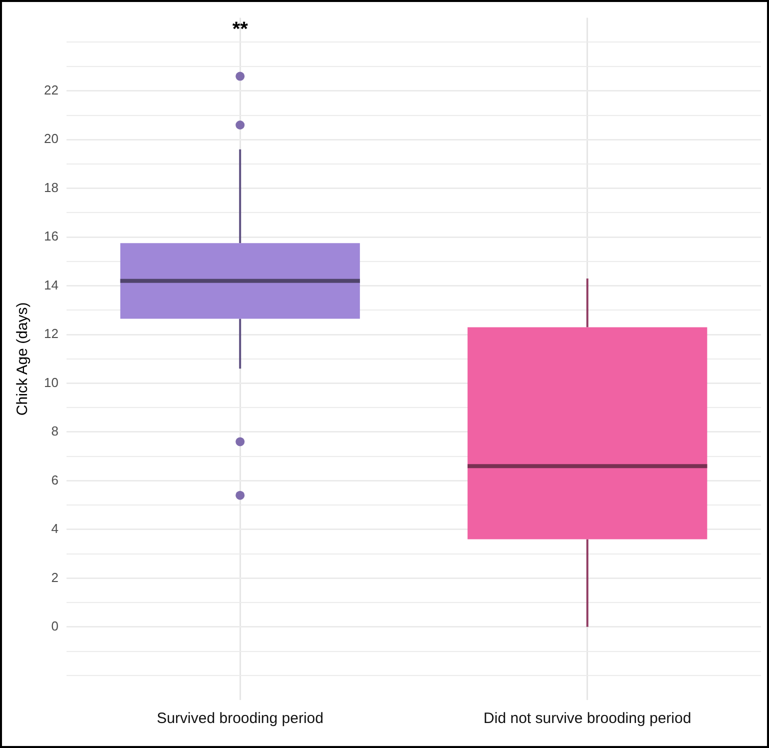 The width and height of the screenshot is (769, 748). Describe the element at coordinates (54, 626) in the screenshot. I see `y-tick-label: 0` at that location.